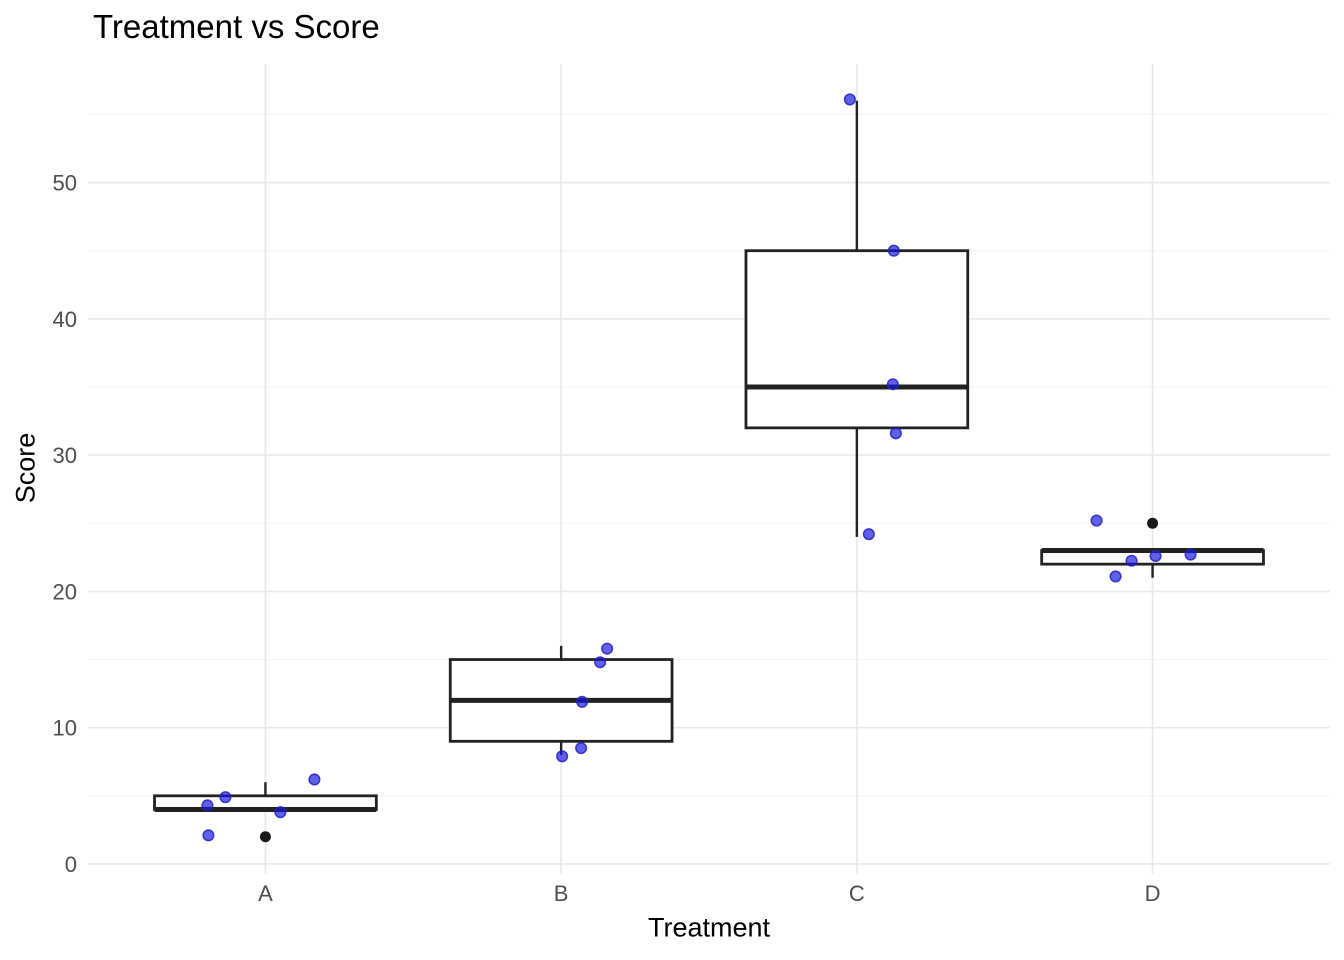 The image size is (1344, 960). Describe the element at coordinates (857, 339) in the screenshot. I see `box-rect` at that location.